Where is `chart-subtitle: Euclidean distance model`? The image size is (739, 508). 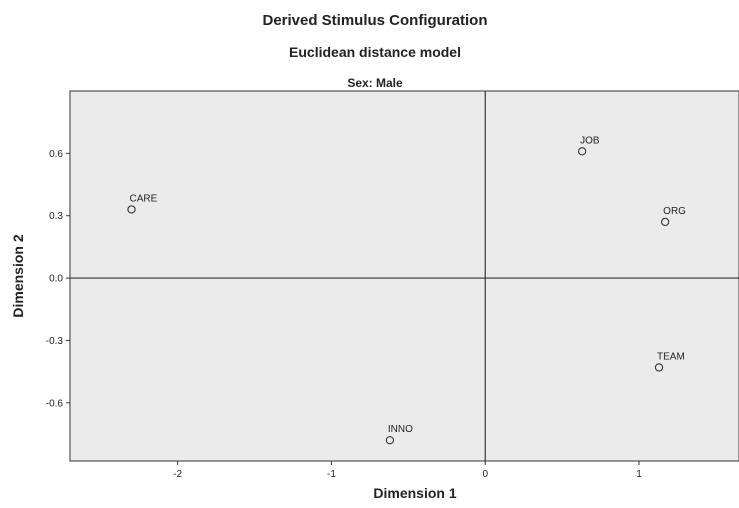
chart-subtitle: Euclidean distance model is located at coordinates (375, 52).